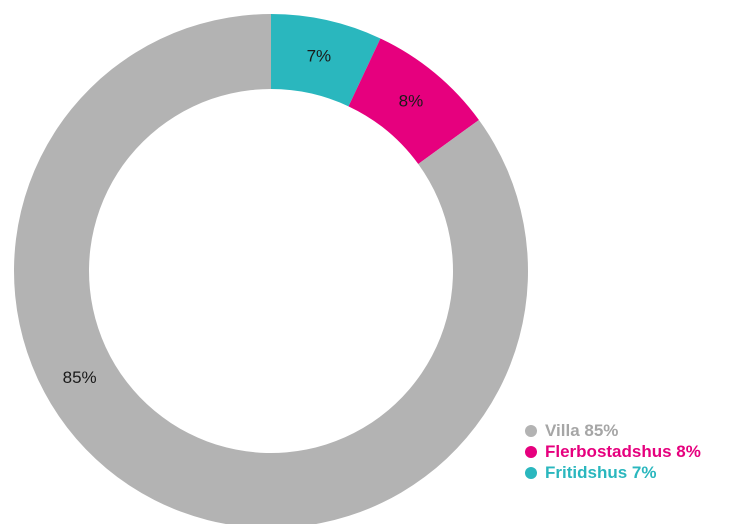  Describe the element at coordinates (582, 430) in the screenshot. I see `legend-label-villa: Villa 85%` at that location.